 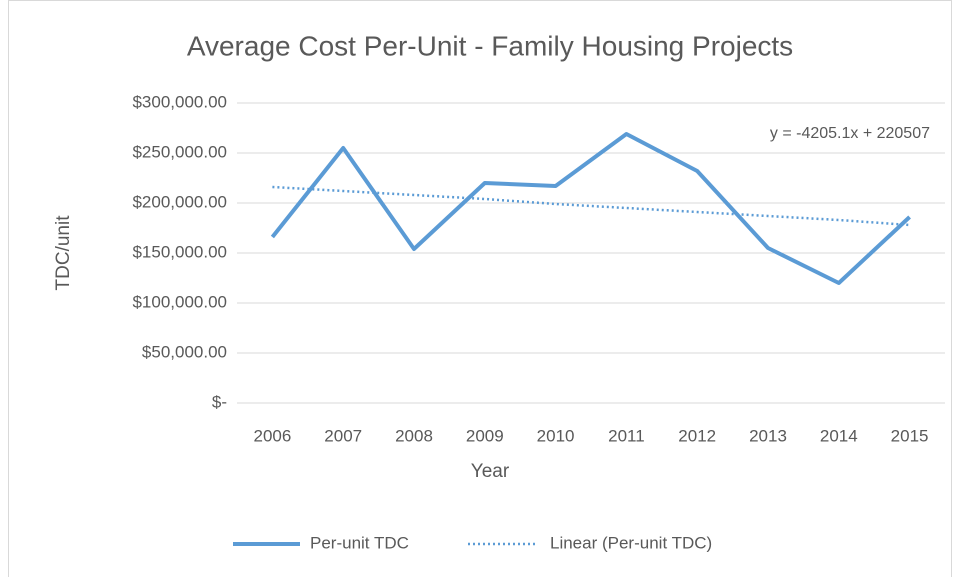 What do you see at coordinates (631, 542) in the screenshot?
I see `legend-label: Linear (Per-unit TDC)` at bounding box center [631, 542].